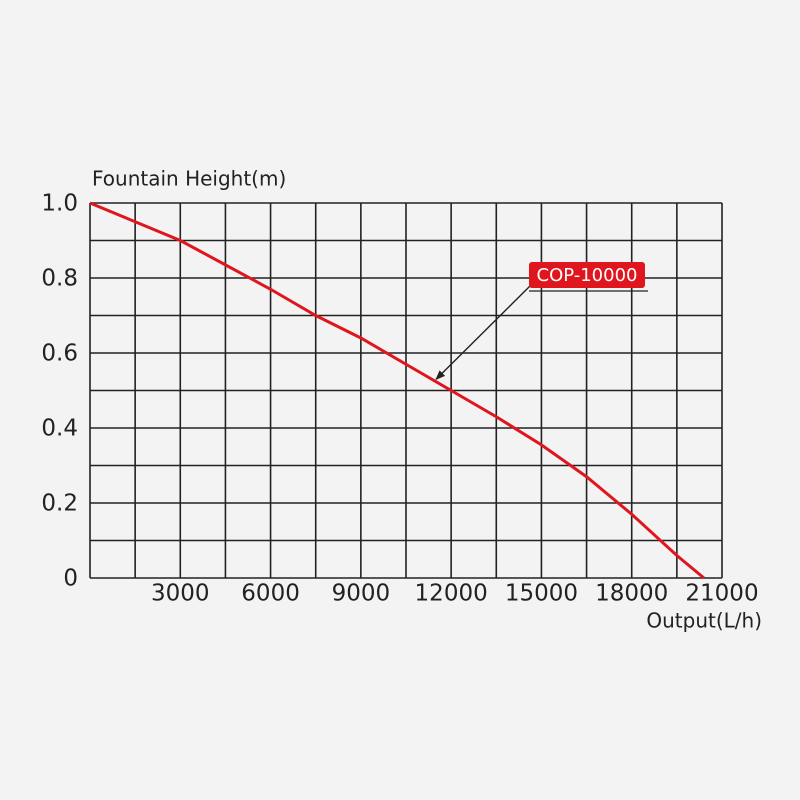 The width and height of the screenshot is (800, 800). What do you see at coordinates (59, 354) in the screenshot?
I see `y-tick-label: 0.6` at bounding box center [59, 354].